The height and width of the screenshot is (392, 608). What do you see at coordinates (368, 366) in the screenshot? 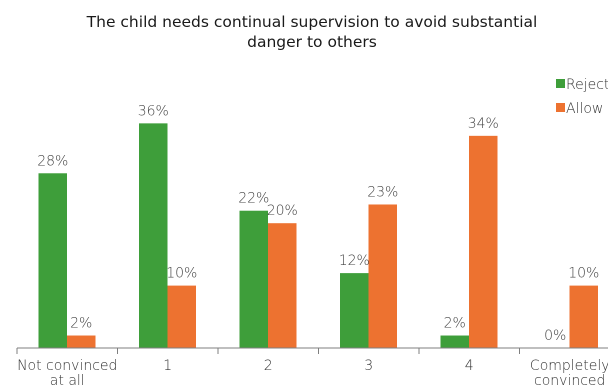
I see `x-tick-label-3: 3` at bounding box center [368, 366].